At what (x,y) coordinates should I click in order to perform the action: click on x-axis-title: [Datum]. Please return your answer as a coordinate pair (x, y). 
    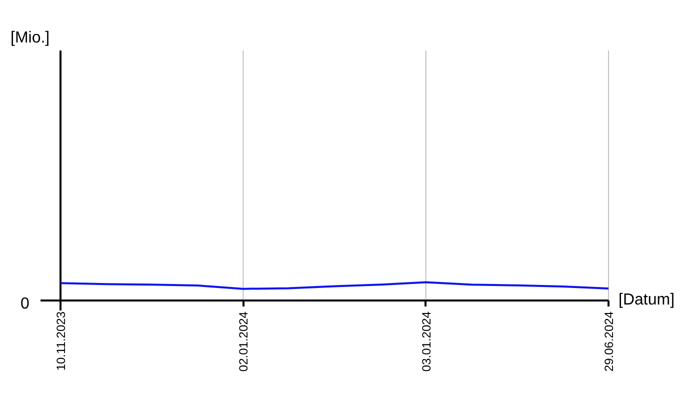
    Looking at the image, I should click on (646, 300).